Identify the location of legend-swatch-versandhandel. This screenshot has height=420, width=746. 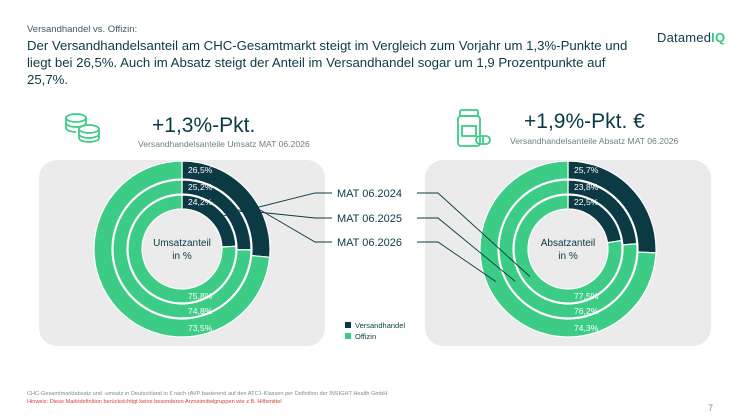
(348, 325).